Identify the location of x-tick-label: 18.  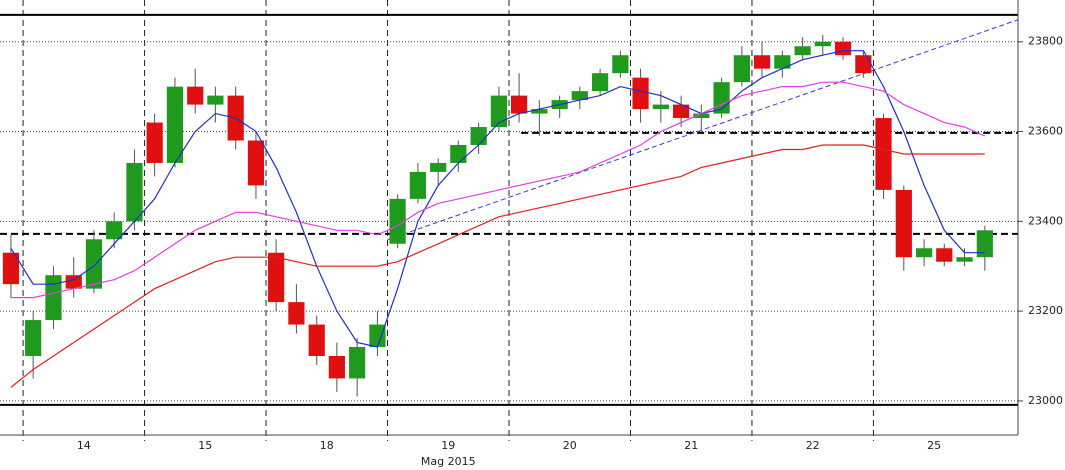
(327, 445).